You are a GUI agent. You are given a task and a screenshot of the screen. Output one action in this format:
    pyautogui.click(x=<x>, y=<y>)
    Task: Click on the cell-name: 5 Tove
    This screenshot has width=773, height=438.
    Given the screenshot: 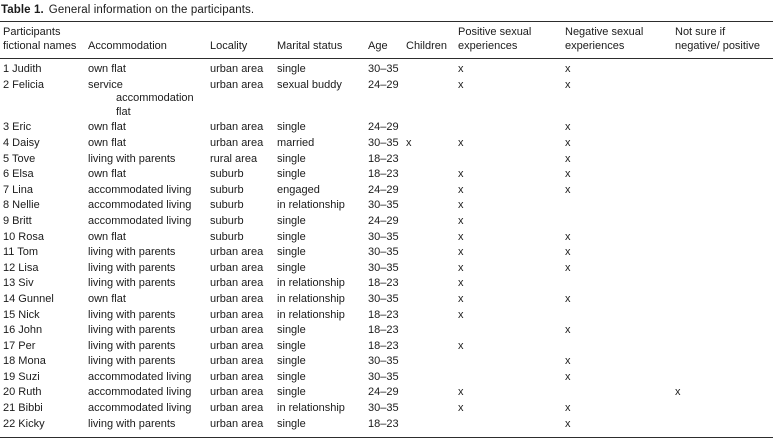 What is the action you would take?
    pyautogui.click(x=19, y=158)
    